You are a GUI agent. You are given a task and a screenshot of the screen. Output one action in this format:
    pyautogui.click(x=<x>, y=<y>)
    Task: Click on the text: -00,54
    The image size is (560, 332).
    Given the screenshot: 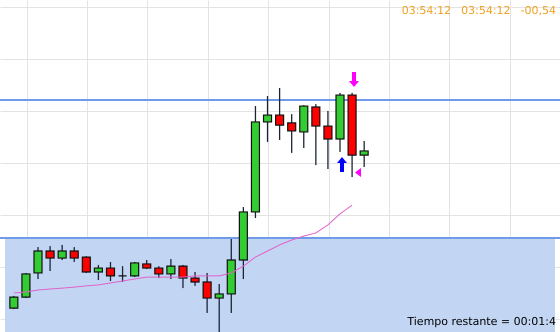 What is the action you would take?
    pyautogui.click(x=538, y=10)
    